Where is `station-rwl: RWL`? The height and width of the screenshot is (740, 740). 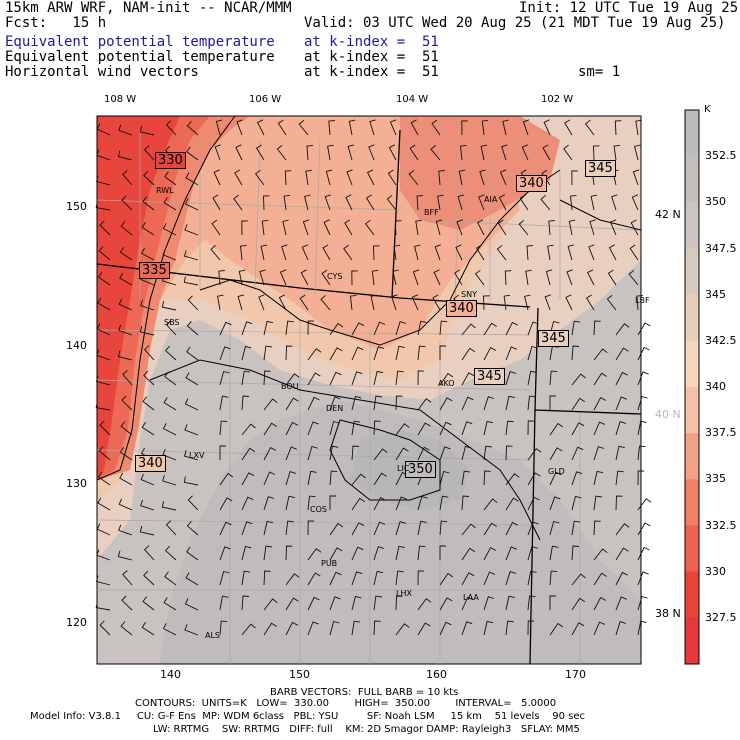 station-rwl: RWL is located at coordinates (165, 190).